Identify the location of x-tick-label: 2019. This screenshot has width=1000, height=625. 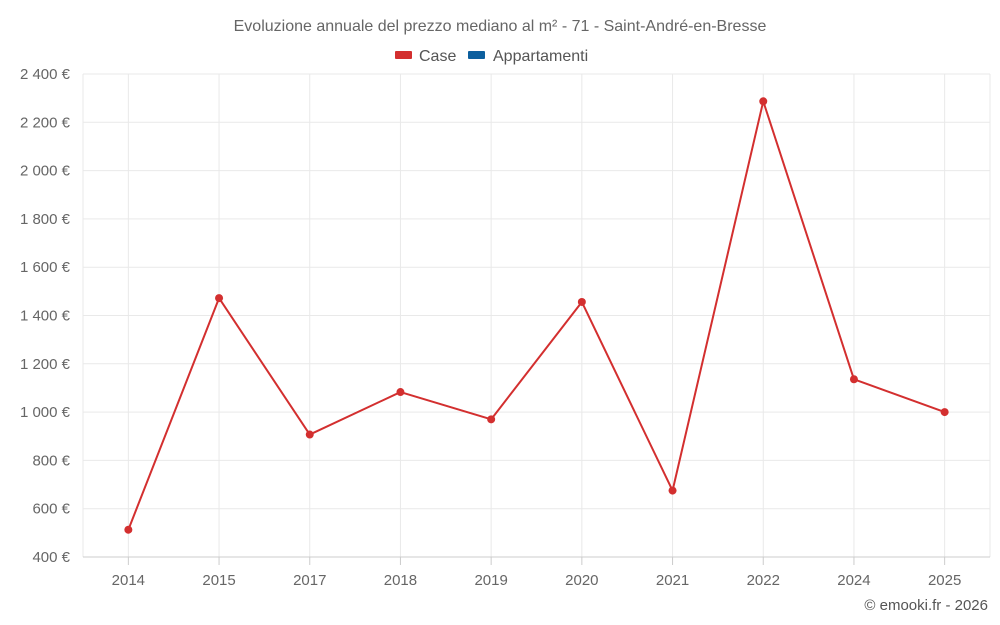
(490, 580).